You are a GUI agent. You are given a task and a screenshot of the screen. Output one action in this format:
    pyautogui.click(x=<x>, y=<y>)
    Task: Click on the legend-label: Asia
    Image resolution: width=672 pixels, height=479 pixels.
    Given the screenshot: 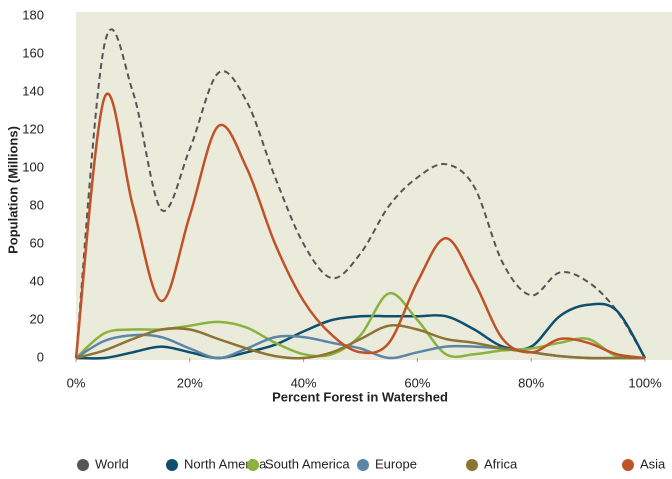 What is the action you would take?
    pyautogui.click(x=653, y=463)
    